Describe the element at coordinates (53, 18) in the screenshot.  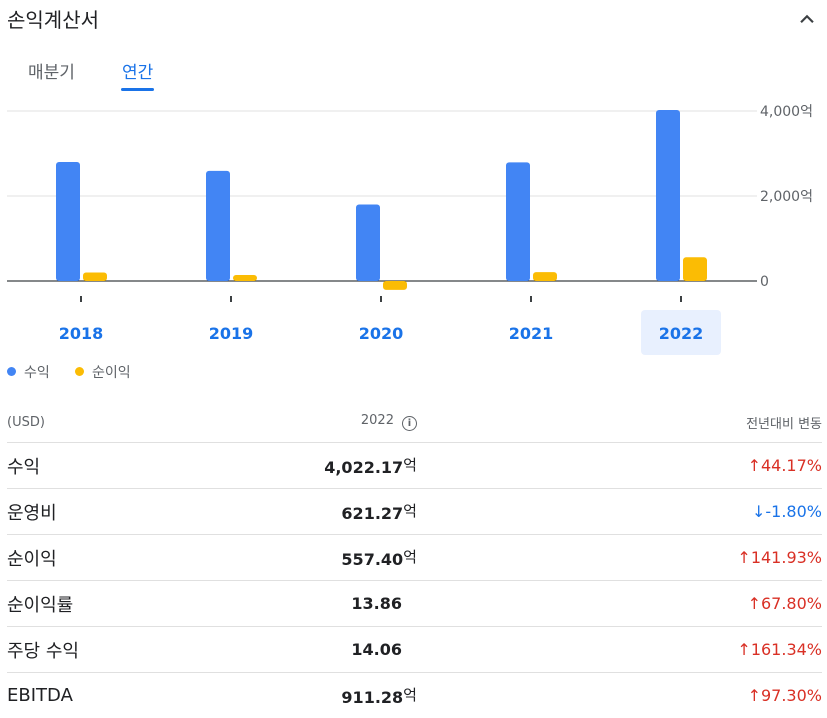
I see `section-title: 손익계산서` at that location.